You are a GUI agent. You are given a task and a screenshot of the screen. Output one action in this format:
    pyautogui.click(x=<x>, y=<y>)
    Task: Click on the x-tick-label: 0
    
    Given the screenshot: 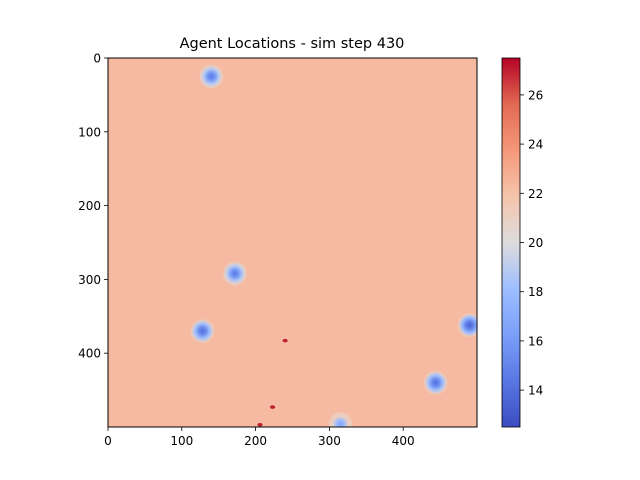 What is the action you would take?
    pyautogui.click(x=108, y=441)
    